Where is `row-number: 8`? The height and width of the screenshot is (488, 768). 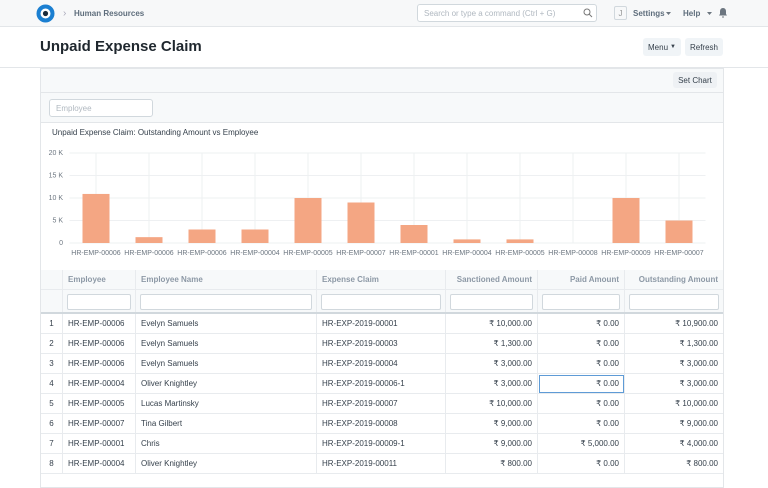 row-number: 8 is located at coordinates (52, 464).